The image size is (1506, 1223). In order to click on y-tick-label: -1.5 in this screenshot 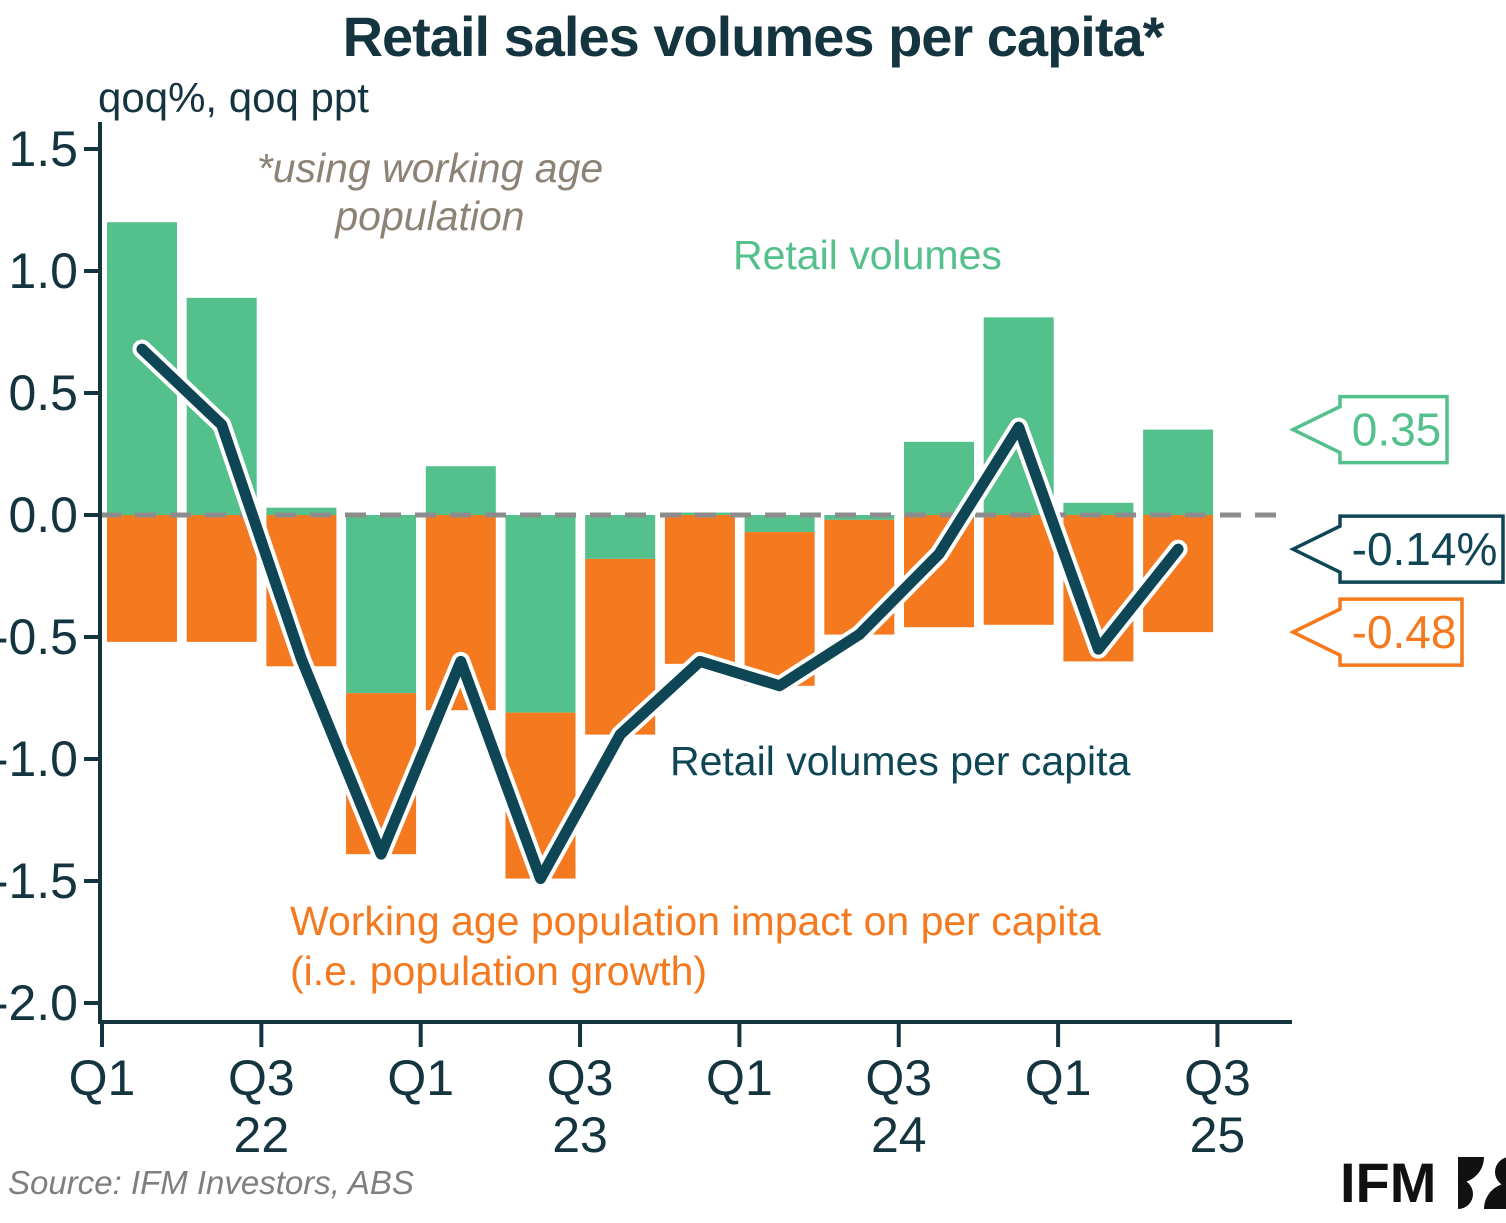, I will do `click(39, 881)`.